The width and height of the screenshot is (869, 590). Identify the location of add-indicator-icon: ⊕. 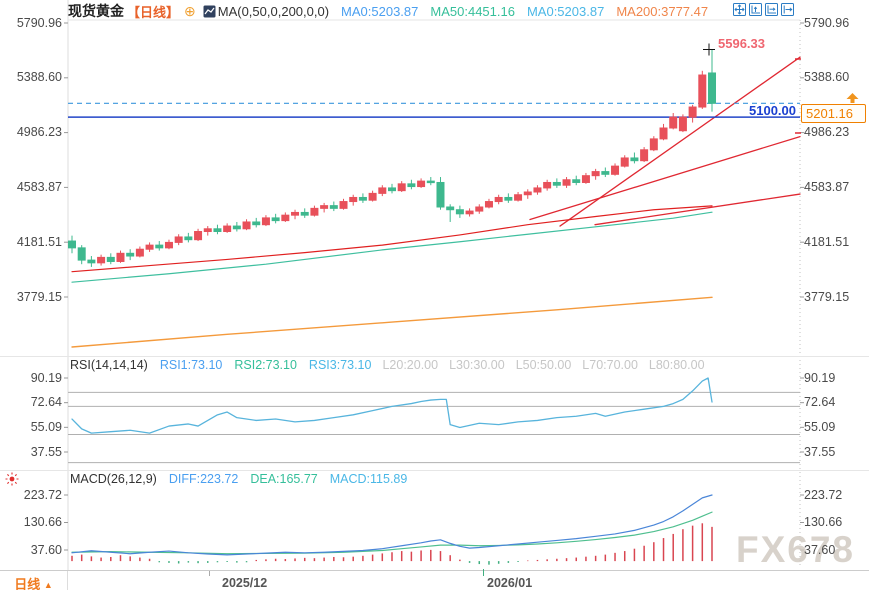
(190, 10).